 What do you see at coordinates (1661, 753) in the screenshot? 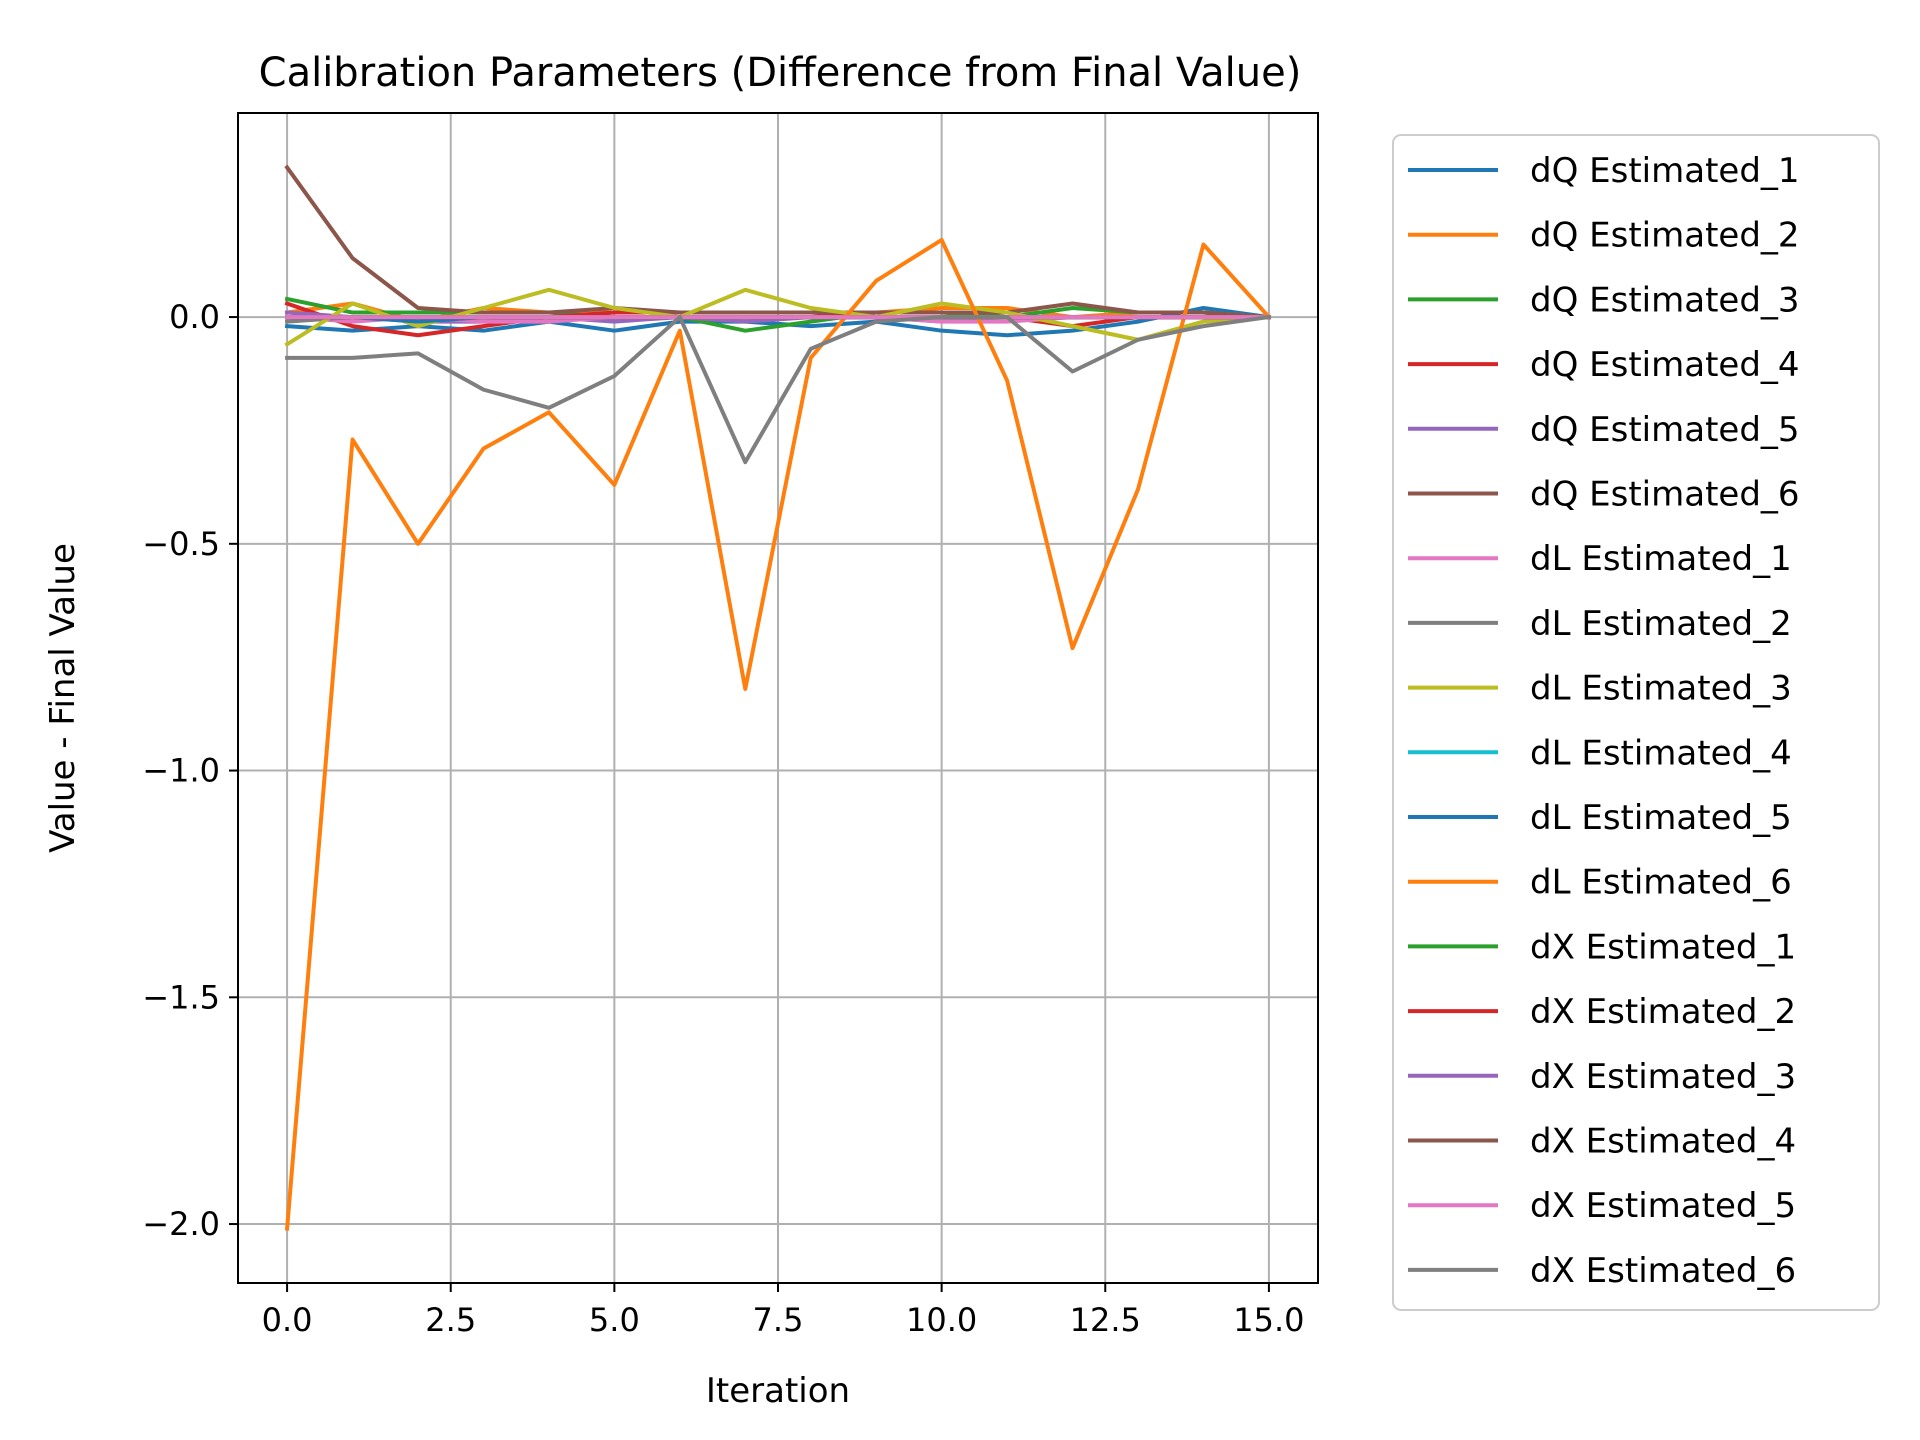
I see `legend-label: dL Estimated_4` at bounding box center [1661, 753].